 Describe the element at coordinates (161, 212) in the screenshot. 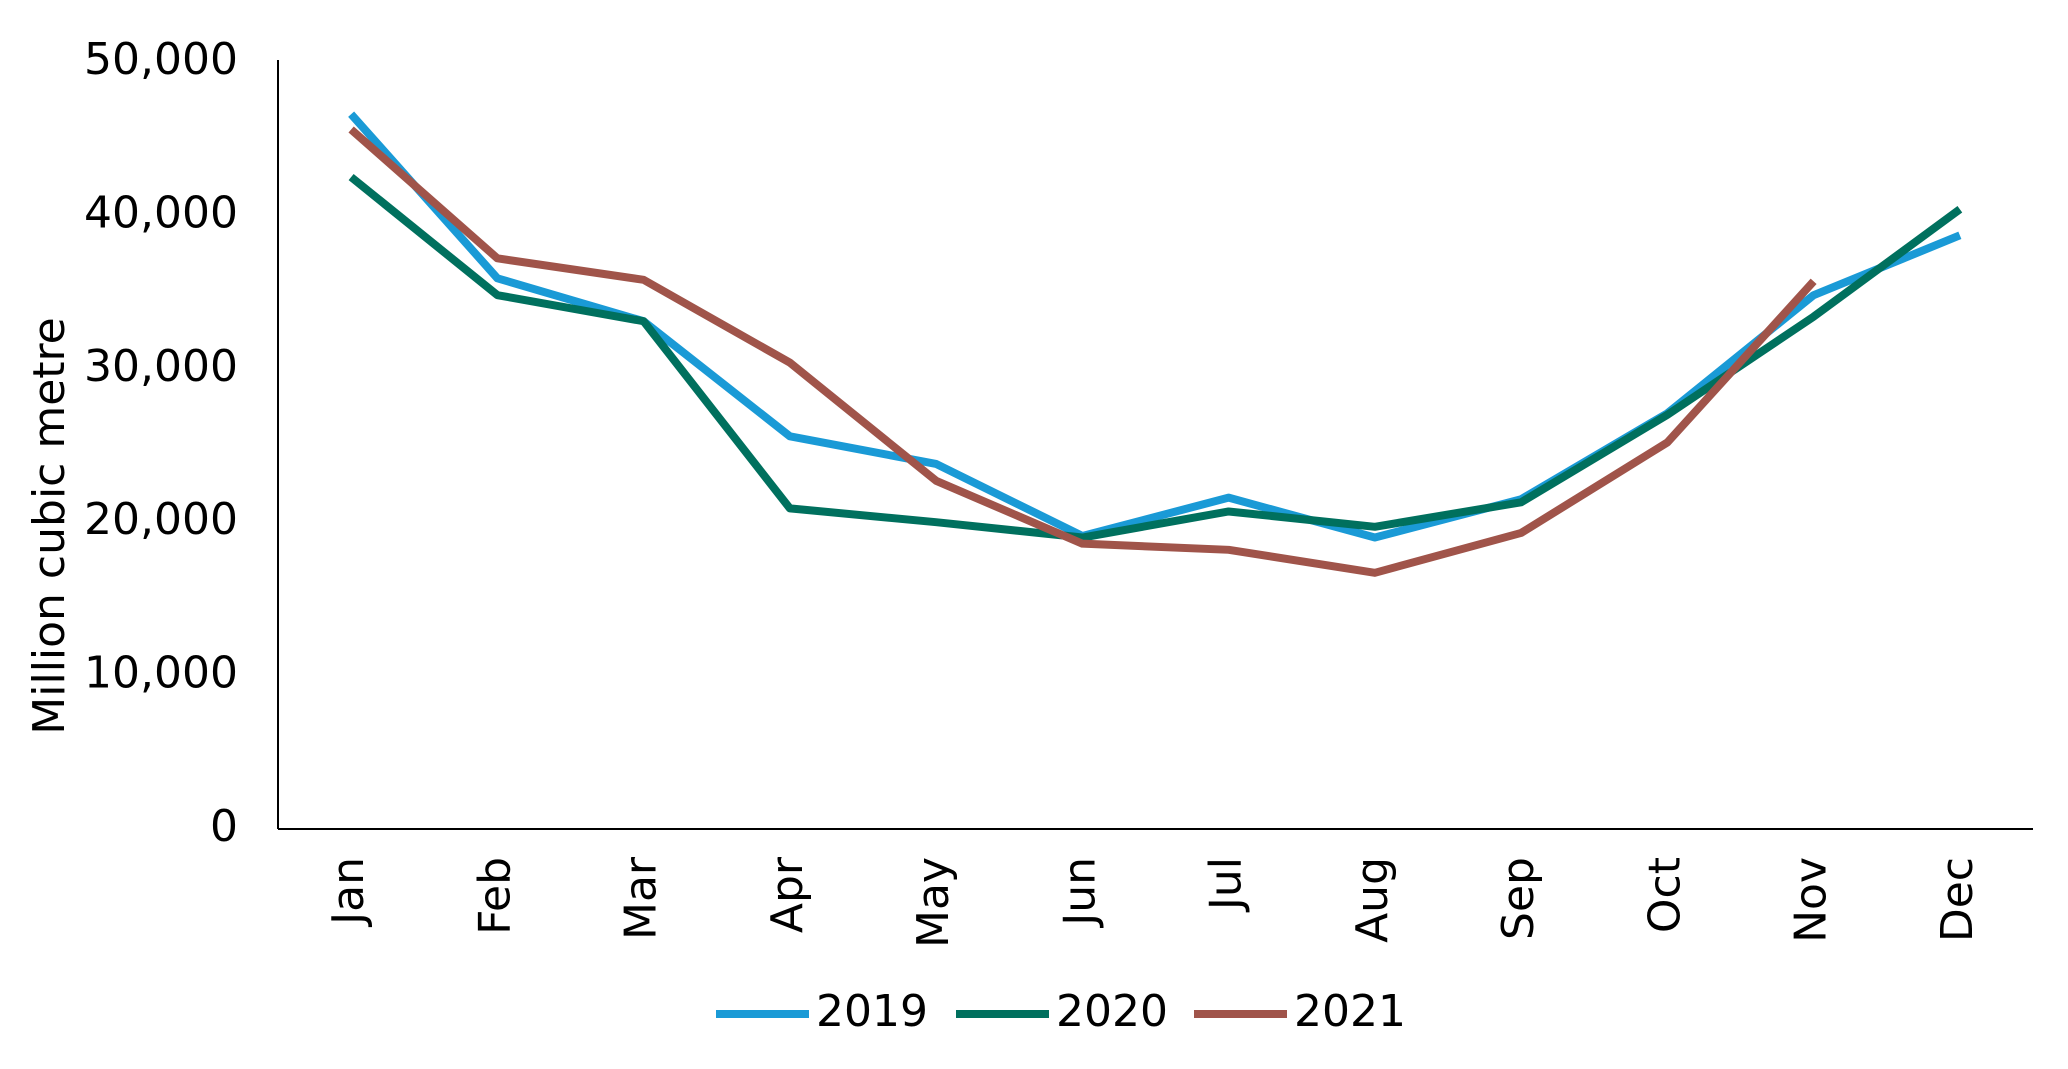

I see `y-tick-label: 40,000` at that location.